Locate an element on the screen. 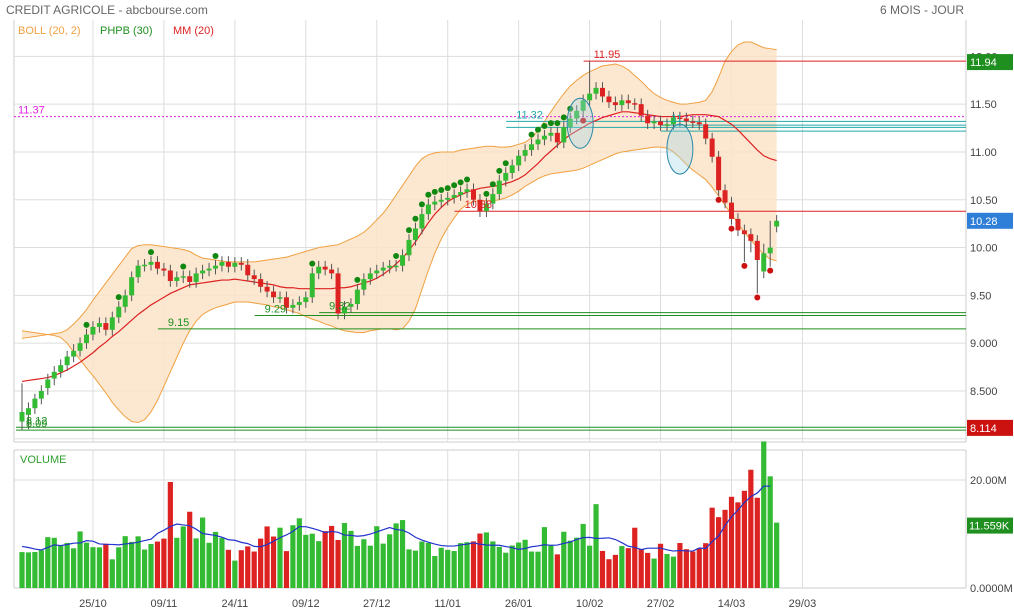  price-tick-label: 9.000 is located at coordinates (984, 344).